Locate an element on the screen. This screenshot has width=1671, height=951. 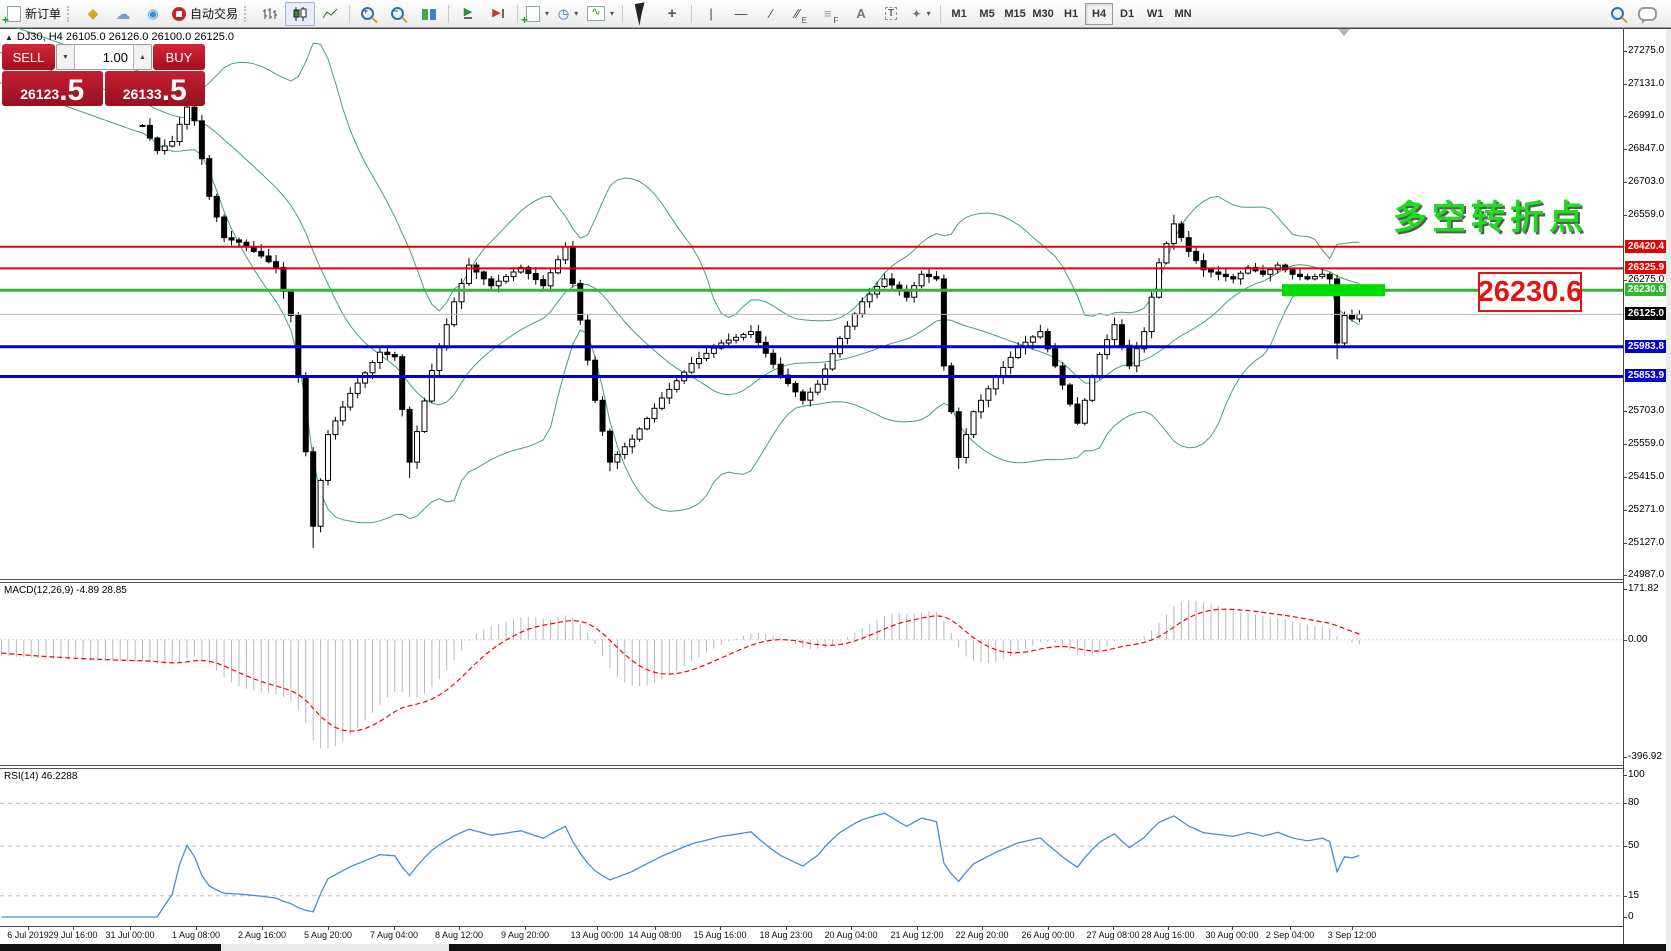
horizontal-line-button: — is located at coordinates (741, 14).